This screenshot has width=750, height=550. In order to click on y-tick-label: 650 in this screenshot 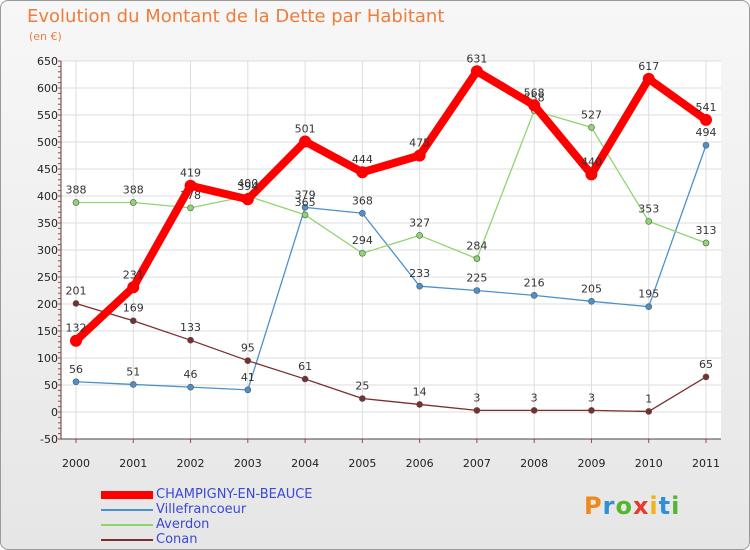, I will do `click(47, 61)`.